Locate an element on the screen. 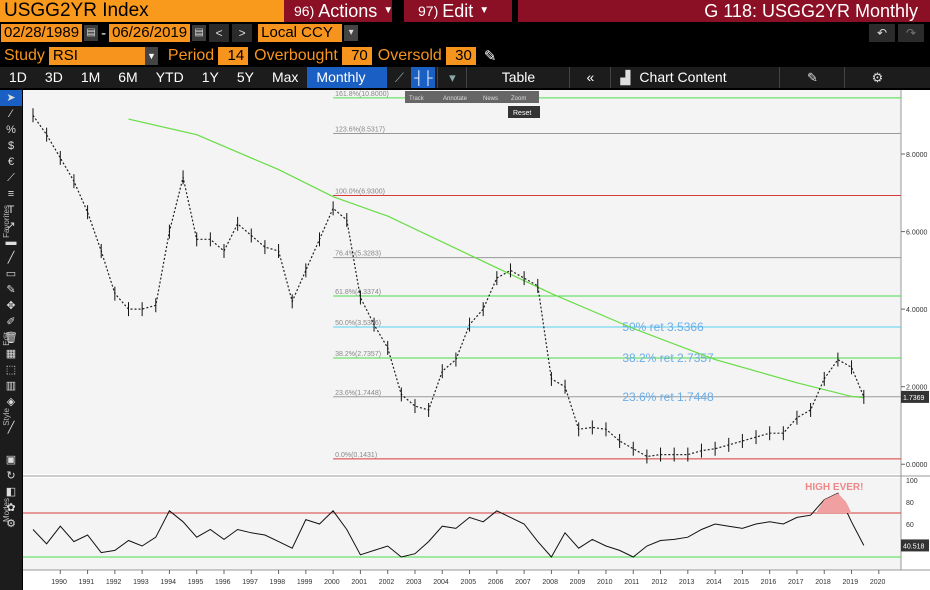 The height and width of the screenshot is (590, 930). cursor-icon: ➤ is located at coordinates (11, 98).